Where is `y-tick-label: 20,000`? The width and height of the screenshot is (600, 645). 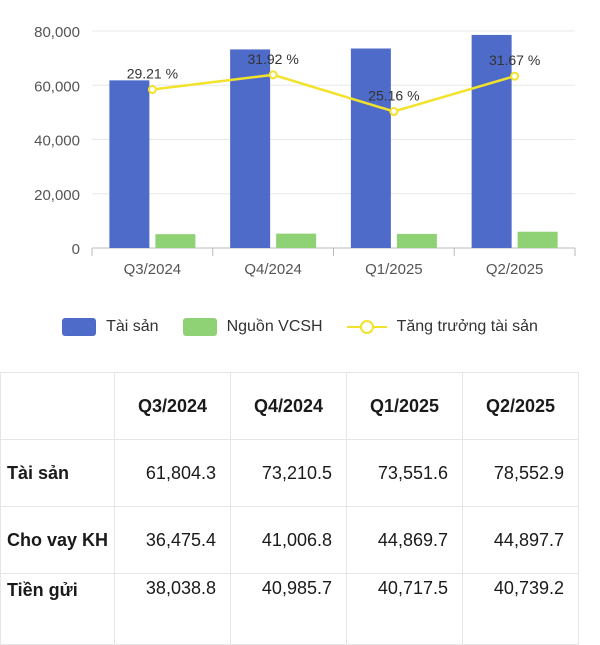
y-tick-label: 20,000 is located at coordinates (57, 195).